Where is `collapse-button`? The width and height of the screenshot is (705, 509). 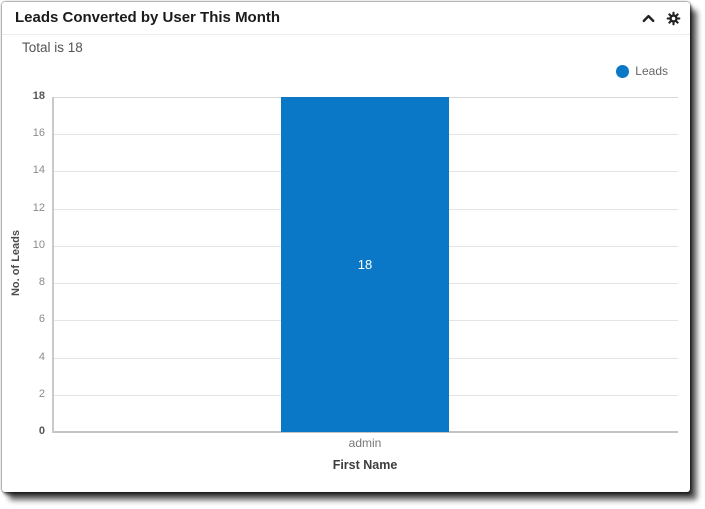
collapse-button is located at coordinates (648, 18).